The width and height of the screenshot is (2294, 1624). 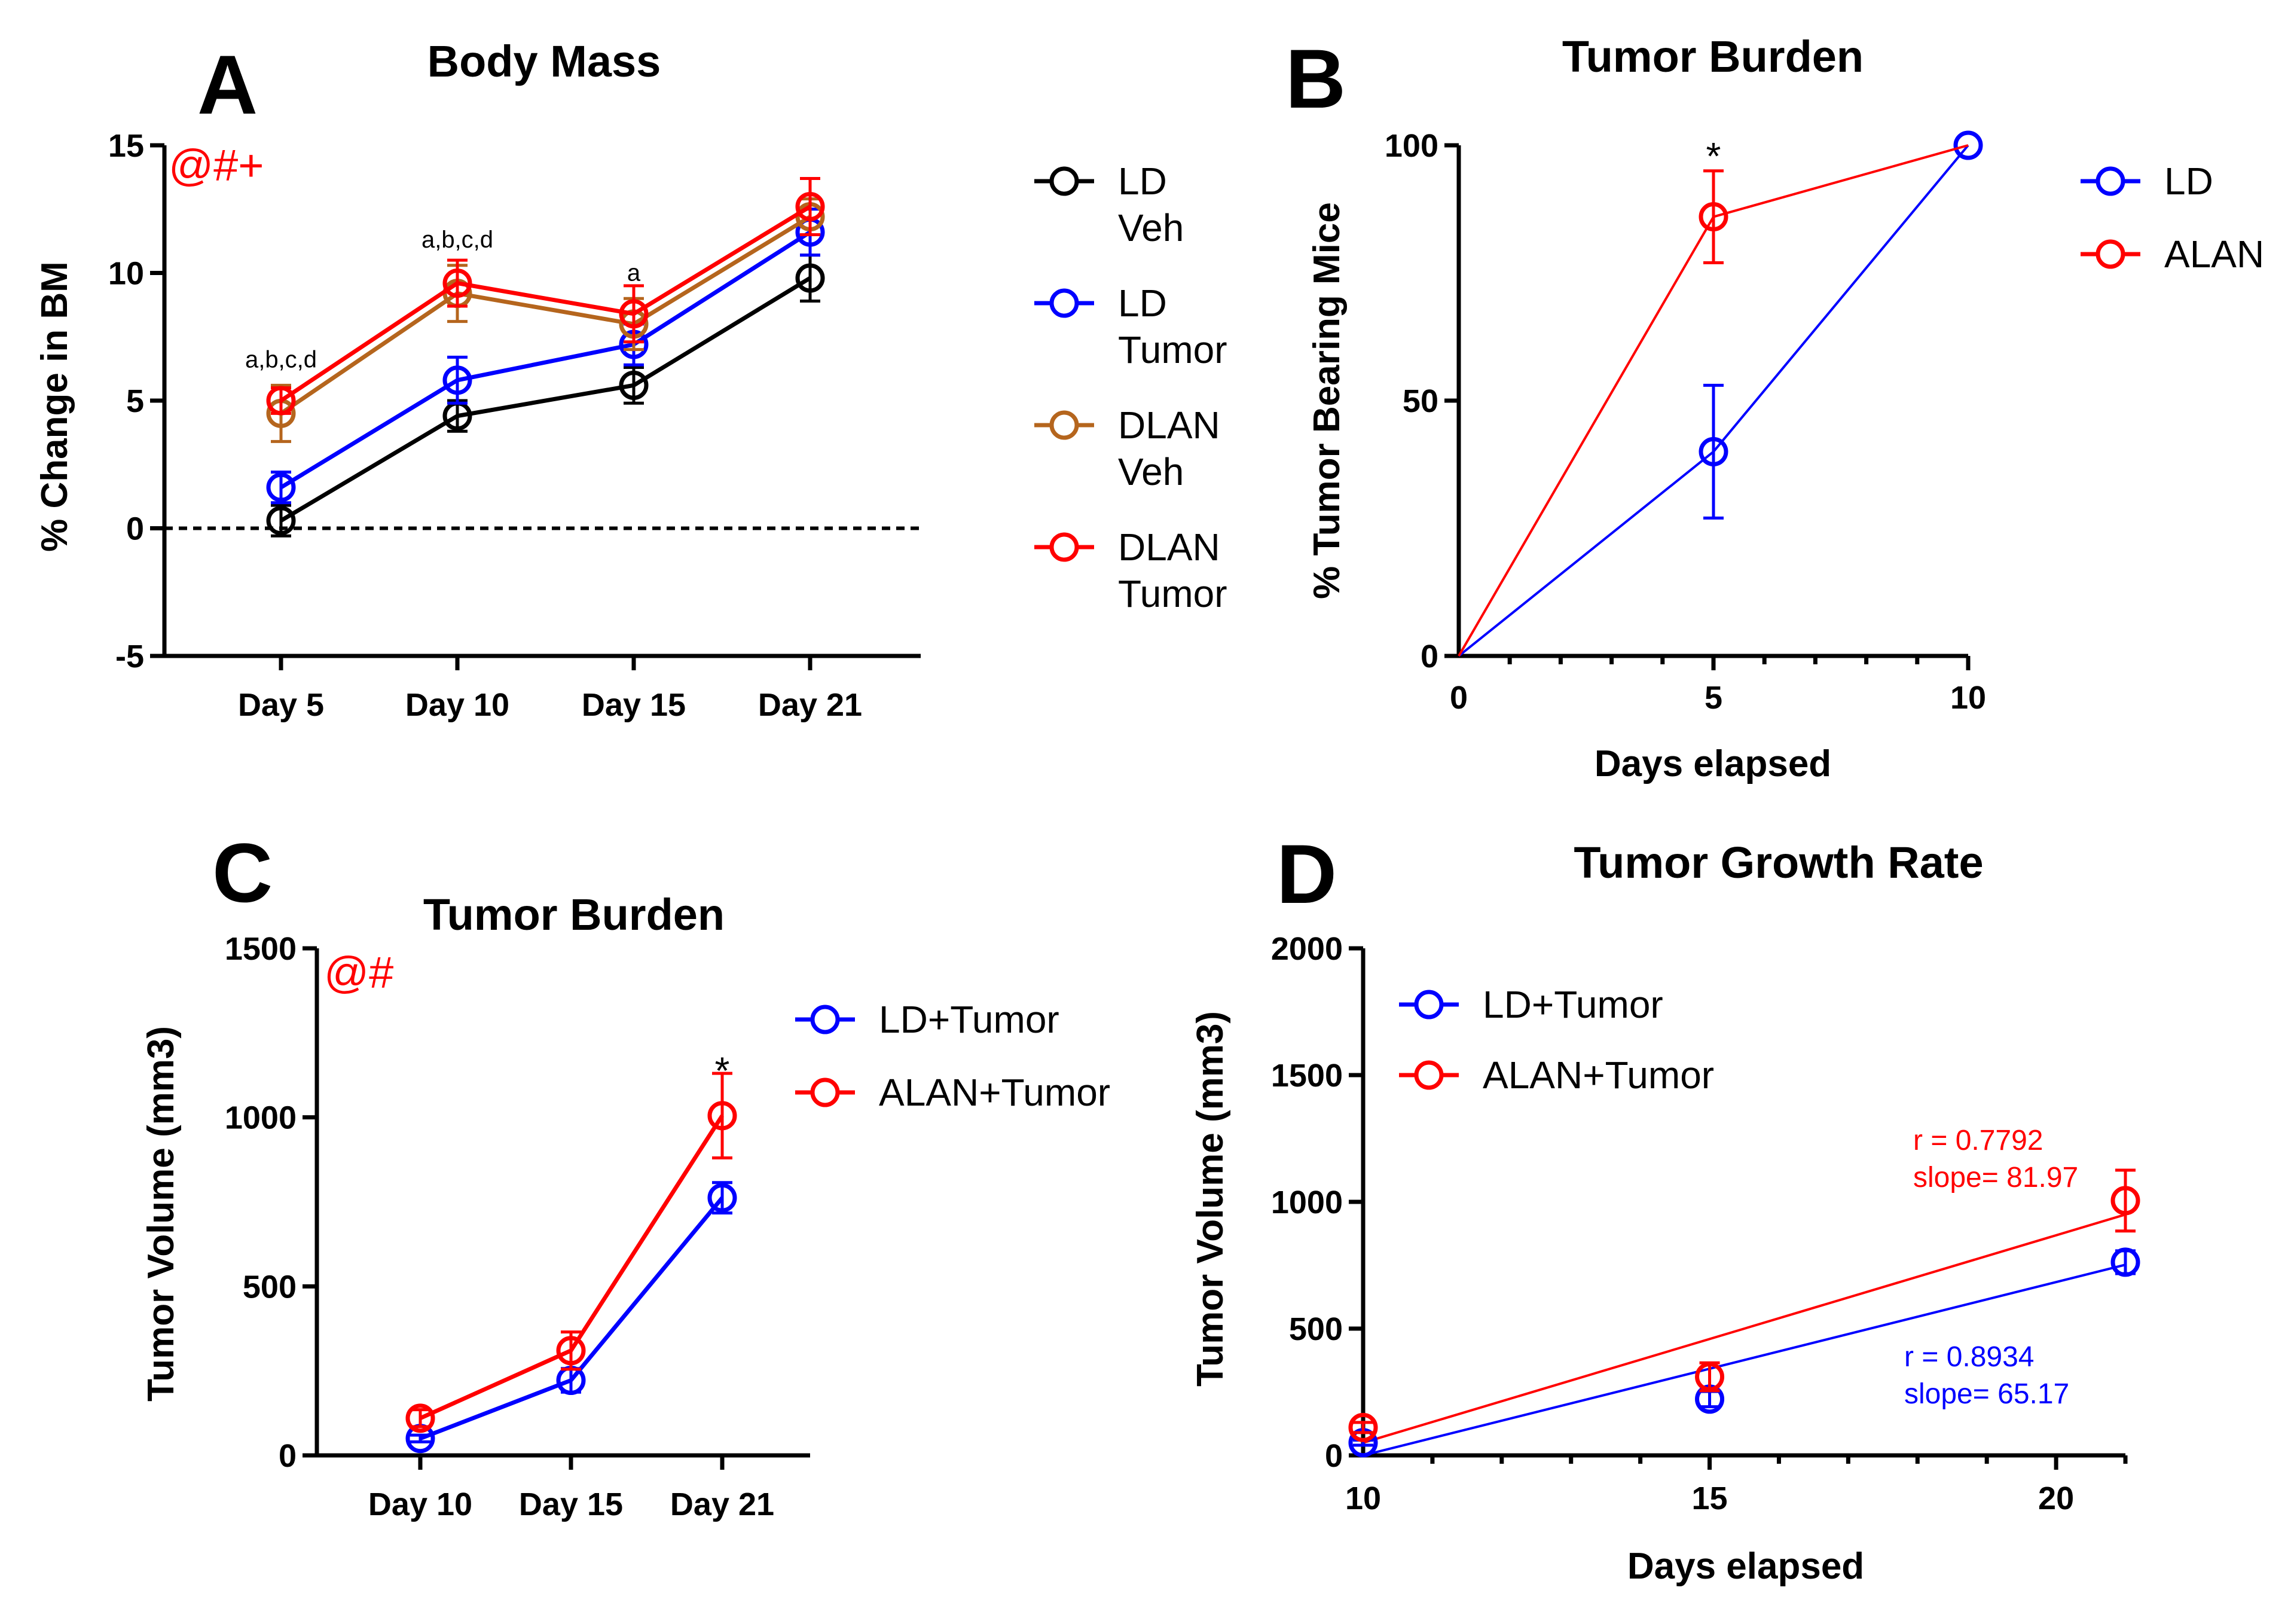 I want to click on panel-b-y-tick-label: 100, so click(x=1411, y=146).